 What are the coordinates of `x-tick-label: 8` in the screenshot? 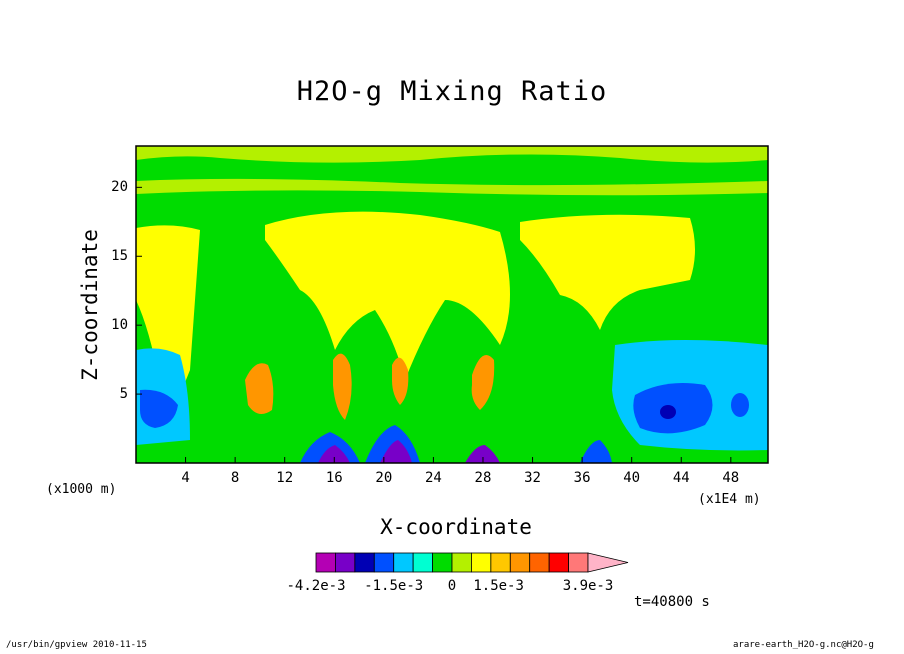 It's located at (235, 478).